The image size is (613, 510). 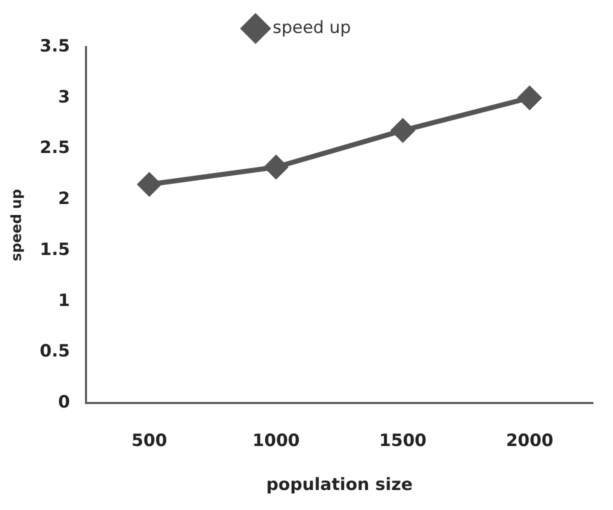 I want to click on y-tick-label: 1, so click(x=64, y=300).